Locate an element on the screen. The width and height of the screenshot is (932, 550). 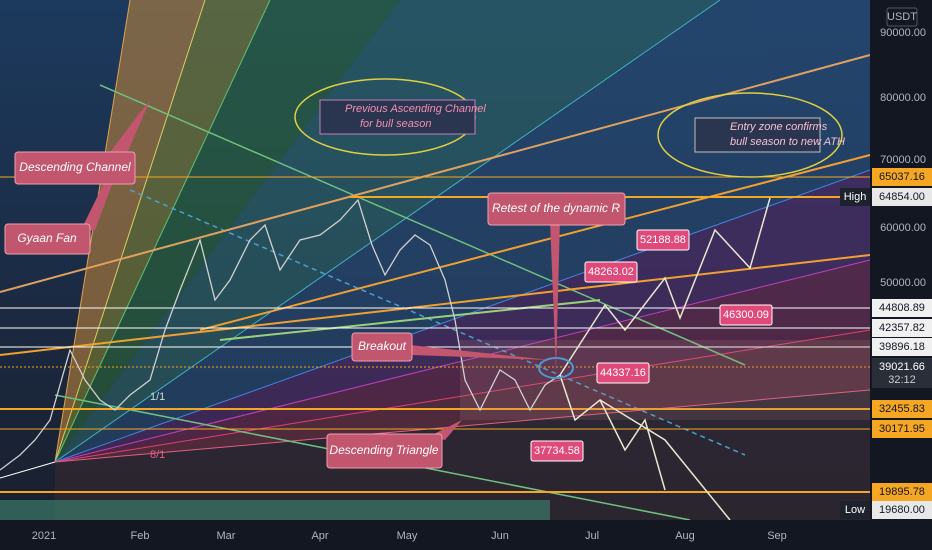
price-tag-value: 64854.00 is located at coordinates (902, 197).